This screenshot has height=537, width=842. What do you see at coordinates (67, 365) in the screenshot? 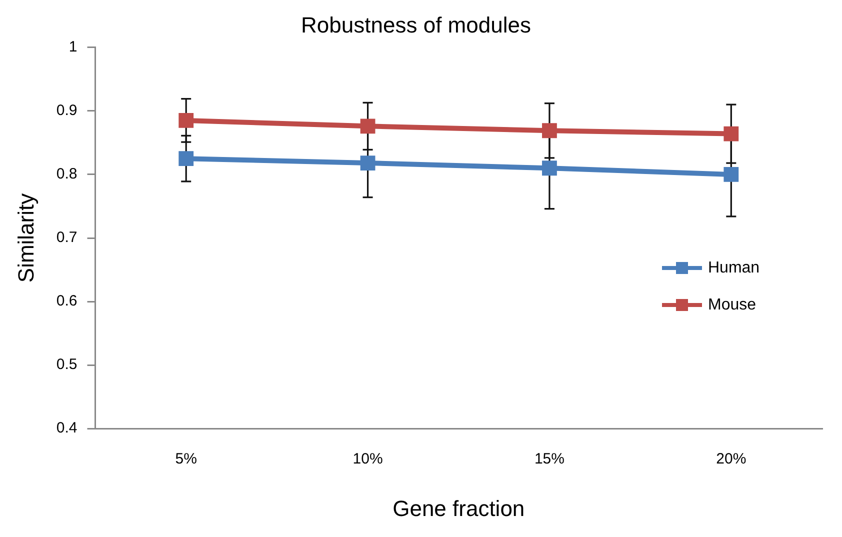
I see `y-tick-label: 0.5` at bounding box center [67, 365].